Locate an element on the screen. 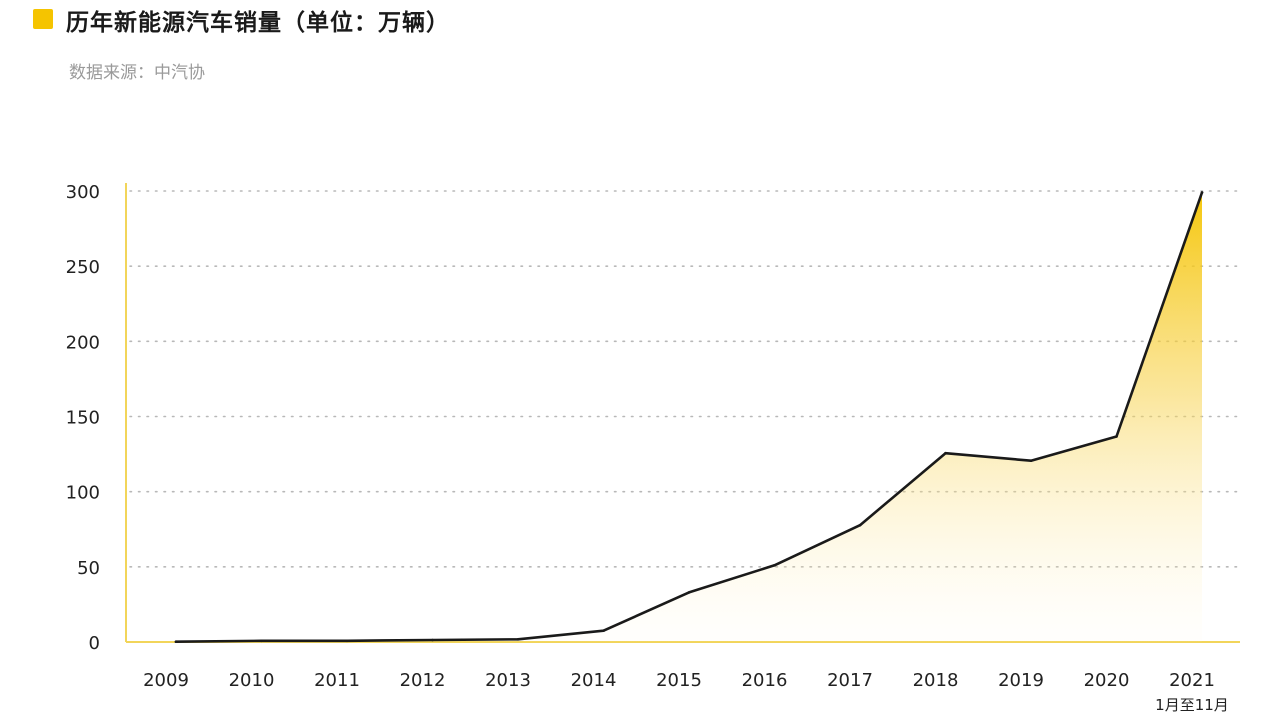 Image resolution: width=1266 pixels, height=717 pixels. data-point-2016 is located at coordinates (774, 565).